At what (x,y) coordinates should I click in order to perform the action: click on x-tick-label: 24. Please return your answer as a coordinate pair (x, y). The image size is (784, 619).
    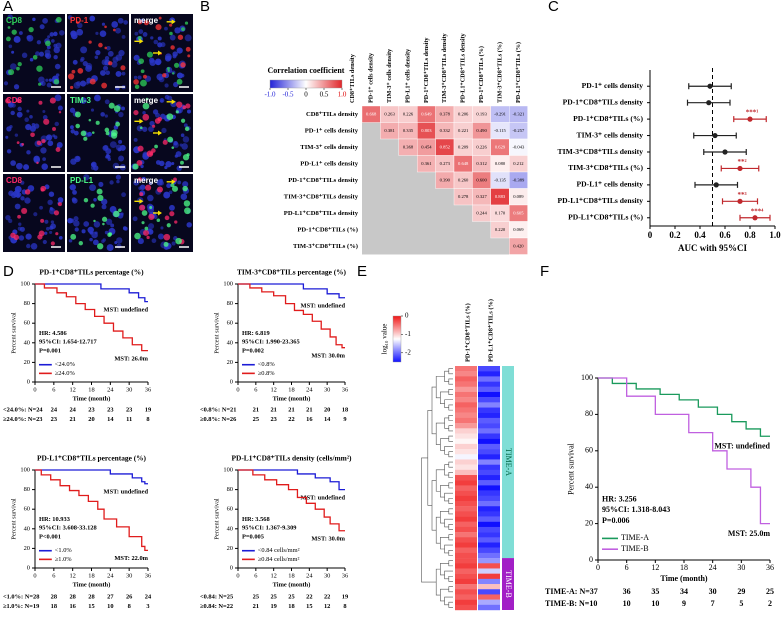
    Looking at the image, I should click on (713, 567).